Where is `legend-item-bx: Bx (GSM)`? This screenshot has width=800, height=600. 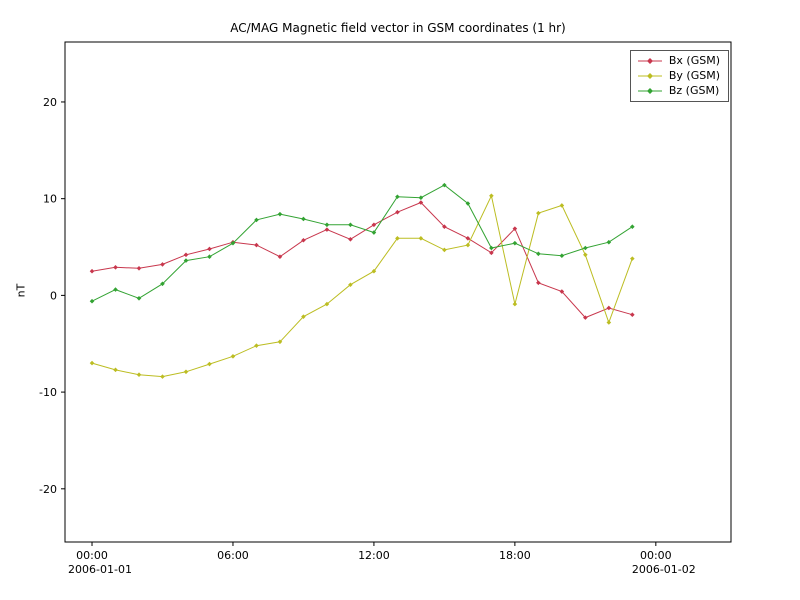
legend-item-bx: Bx (GSM) is located at coordinates (678, 61).